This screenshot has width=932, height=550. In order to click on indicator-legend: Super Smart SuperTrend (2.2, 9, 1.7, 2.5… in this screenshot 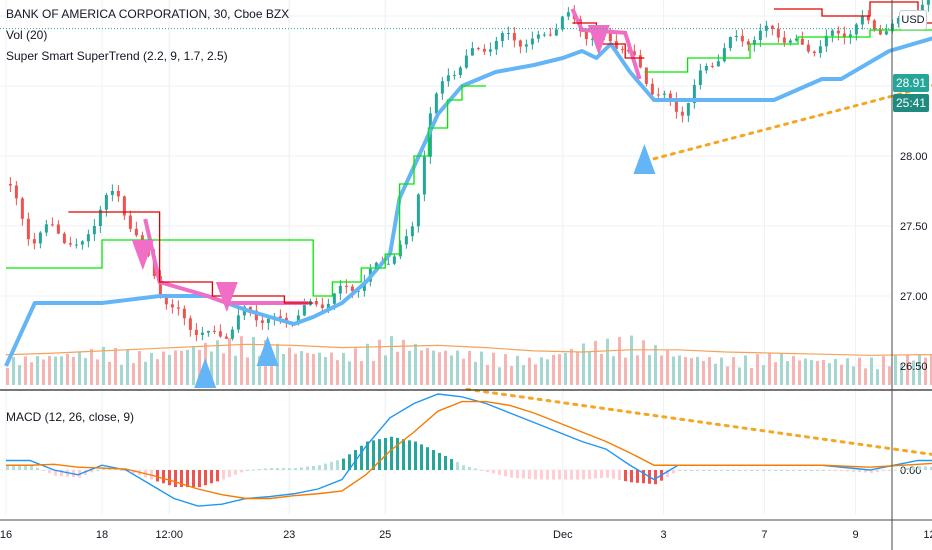, I will do `click(117, 56)`.